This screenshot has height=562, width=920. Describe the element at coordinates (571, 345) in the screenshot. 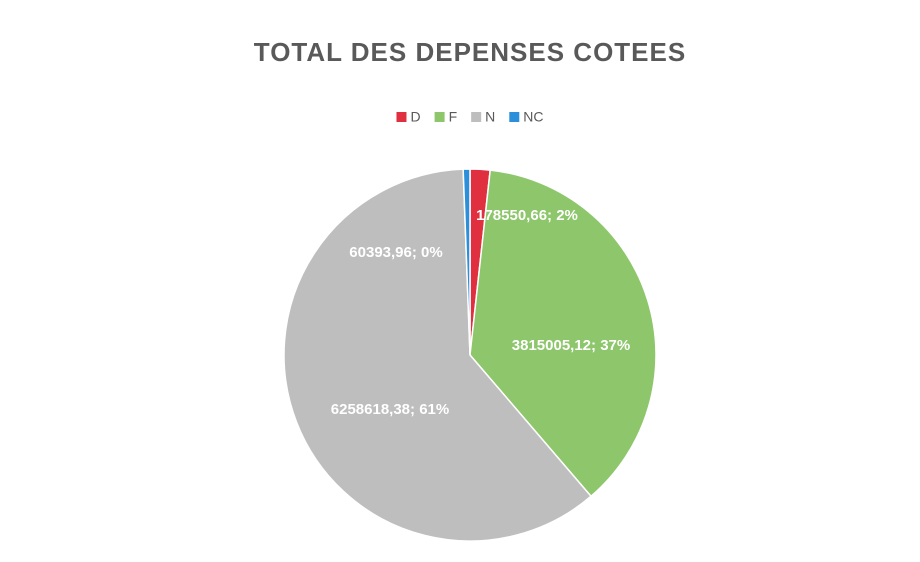

I see `data-label: 3815005,12; 37%` at that location.